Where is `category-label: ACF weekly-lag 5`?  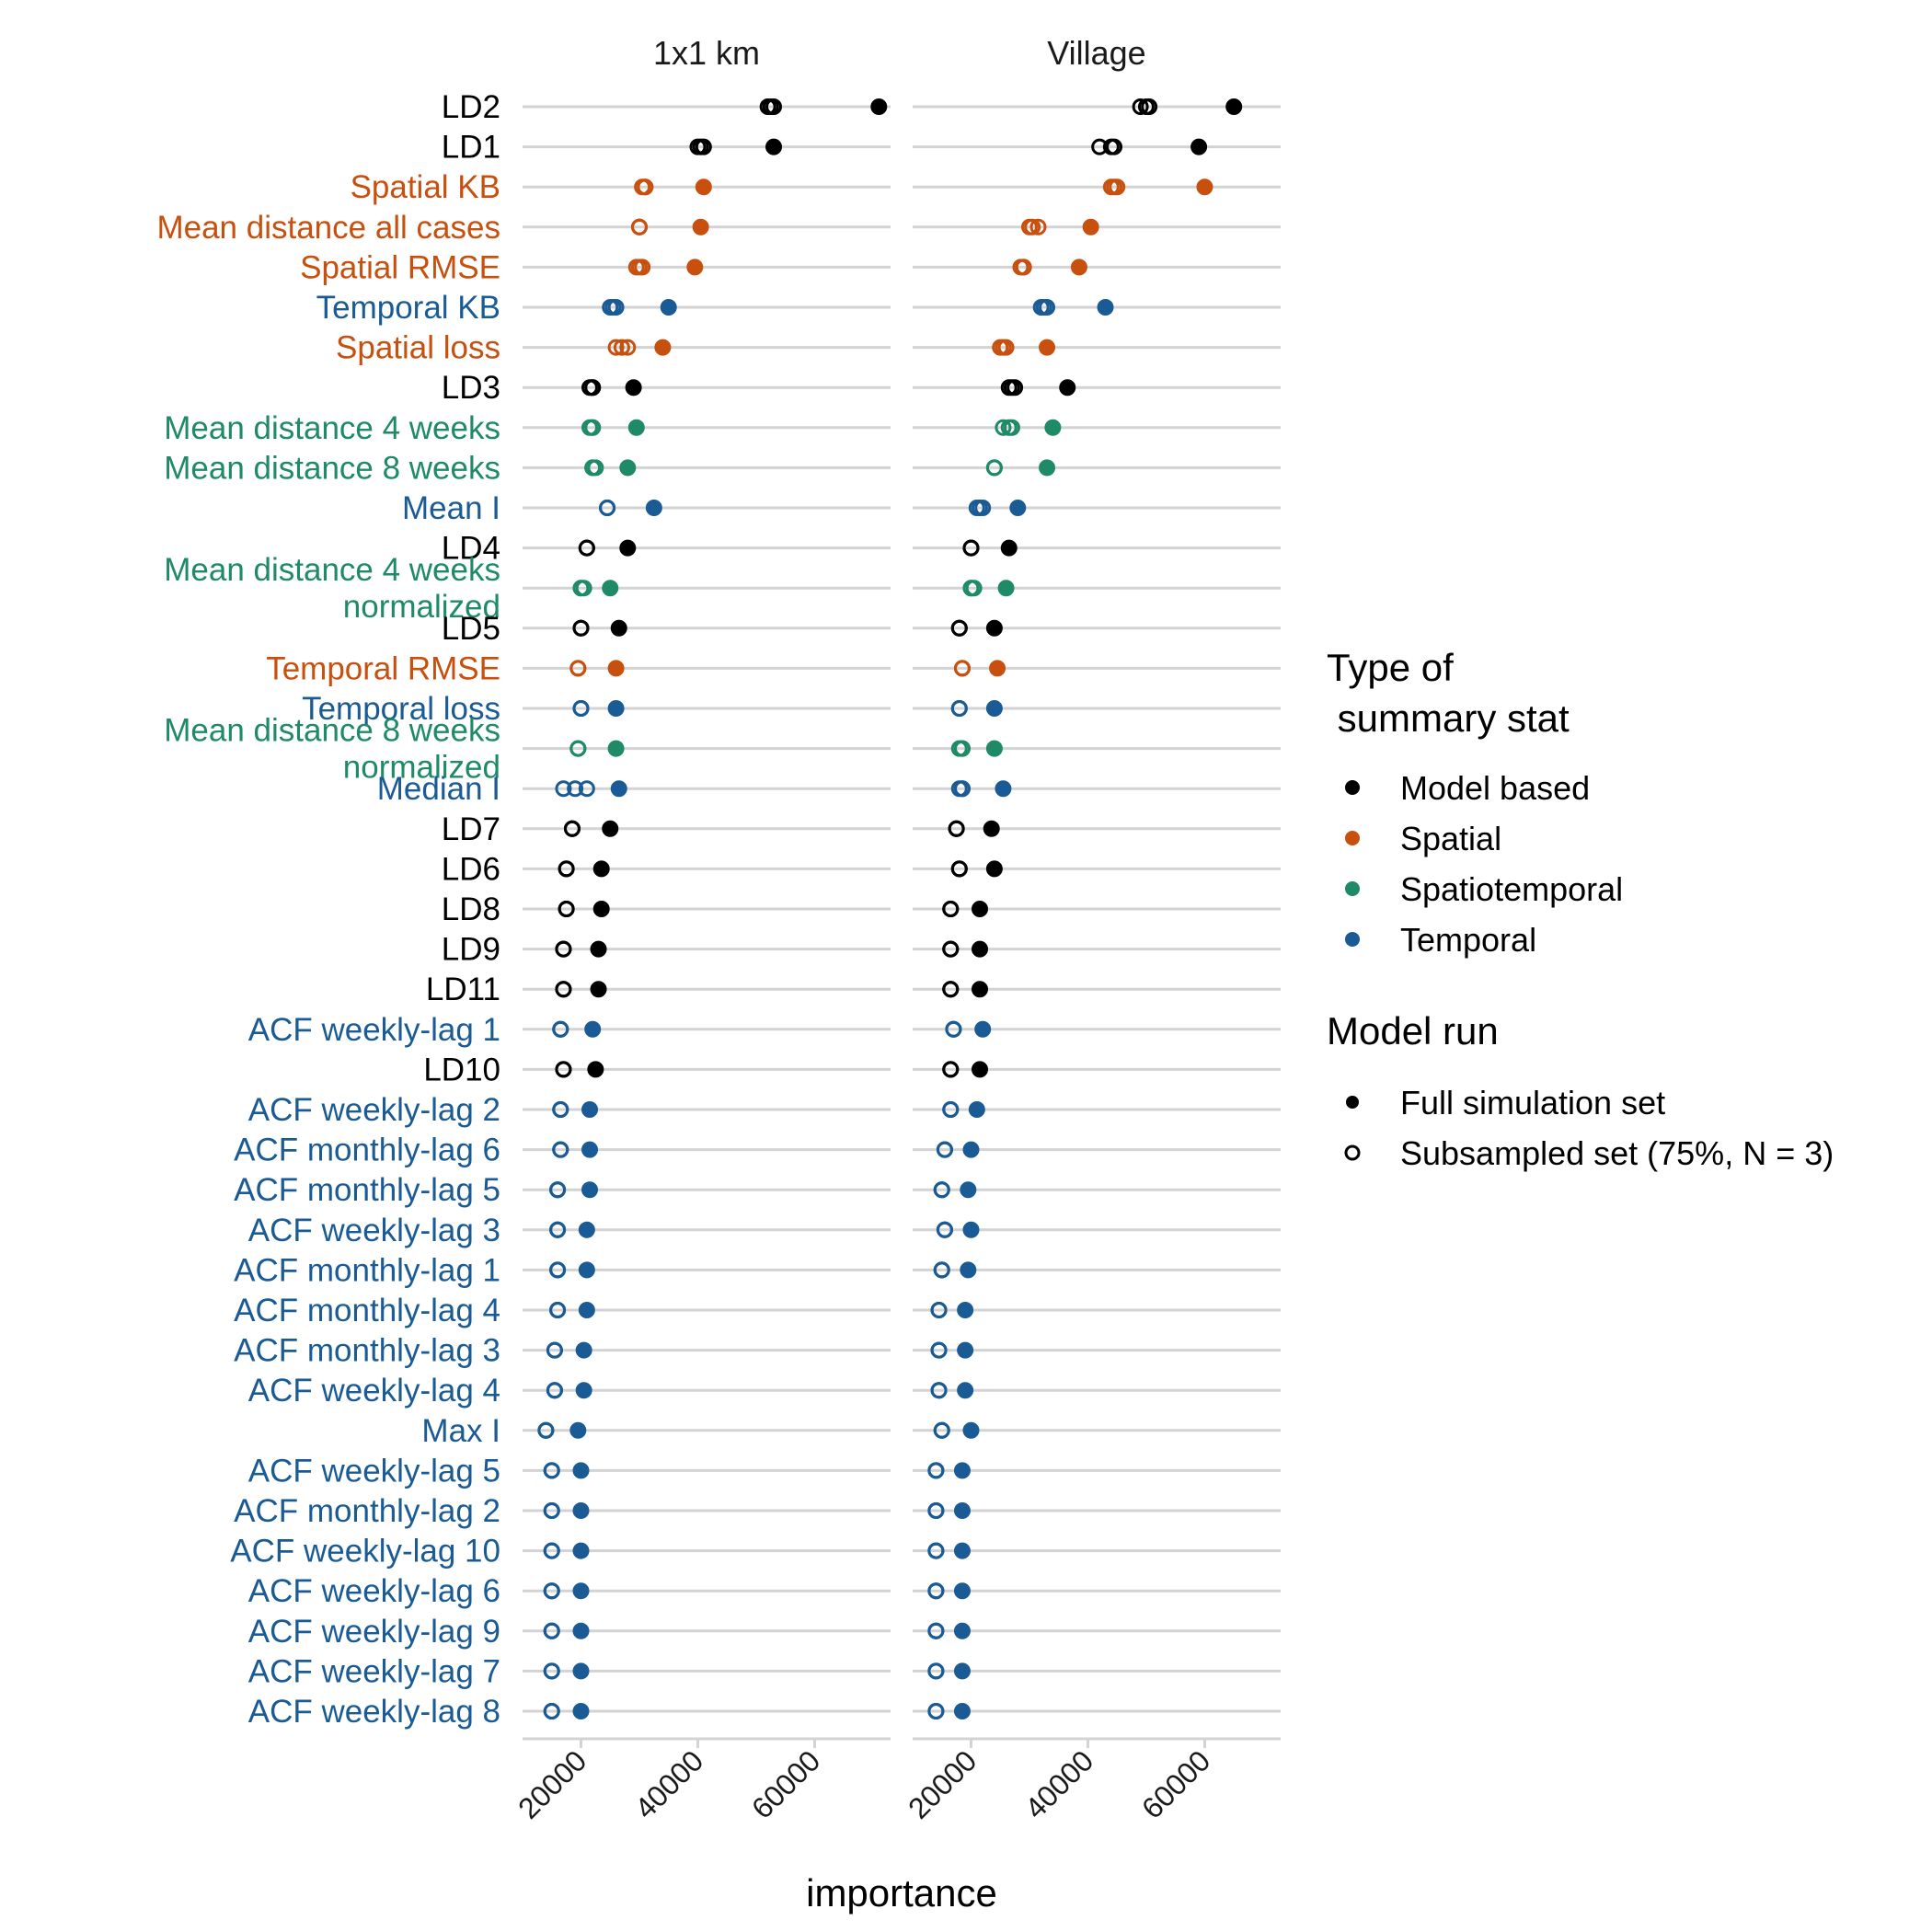 category-label: ACF weekly-lag 5 is located at coordinates (374, 1471).